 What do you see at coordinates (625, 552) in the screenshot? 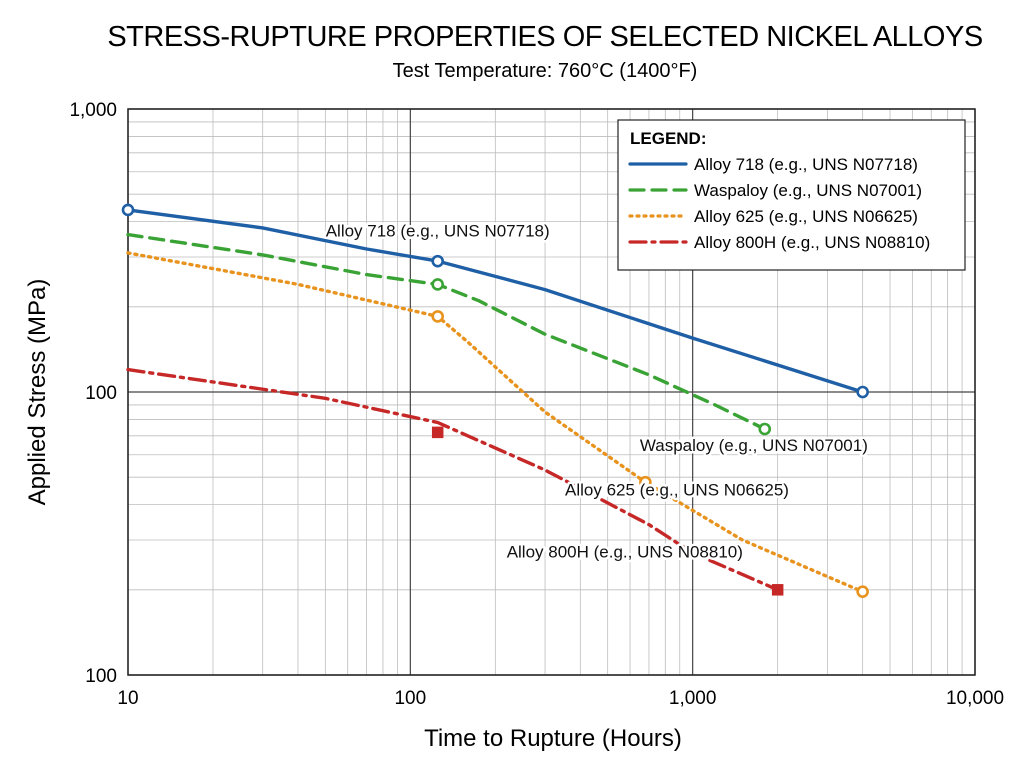
I see `annotation-alloy-800h: Alloy 800H (e.g., UNS N08810)` at bounding box center [625, 552].